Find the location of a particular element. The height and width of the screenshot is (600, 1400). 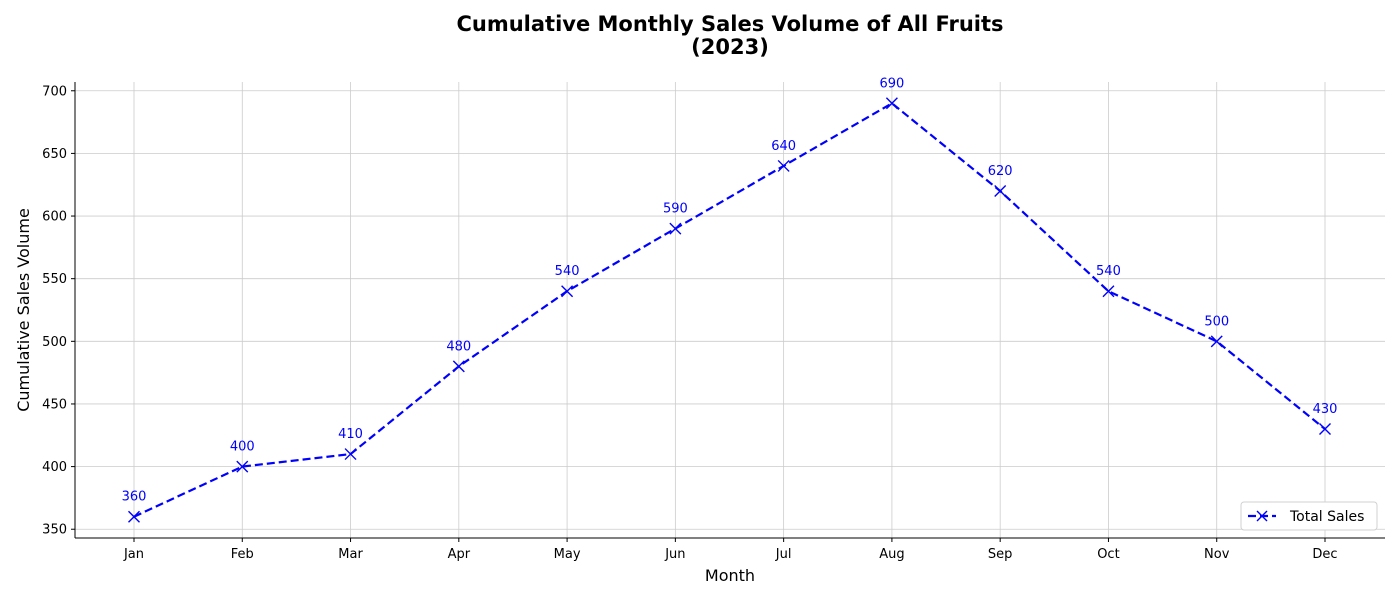

chart-subtitle: (2023) is located at coordinates (730, 47).